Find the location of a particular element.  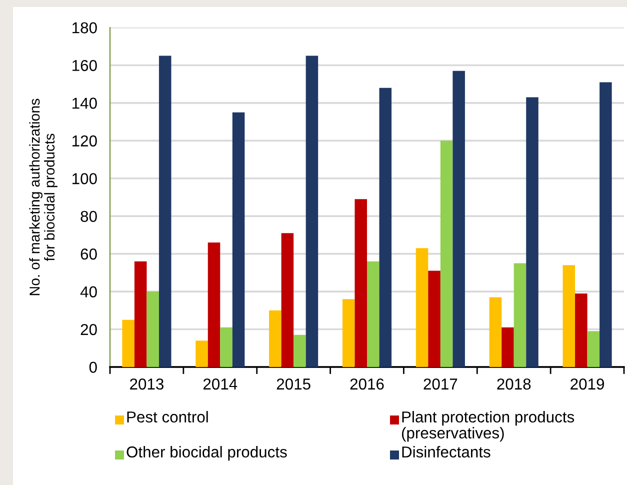

legend-label: Pest control is located at coordinates (167, 417).